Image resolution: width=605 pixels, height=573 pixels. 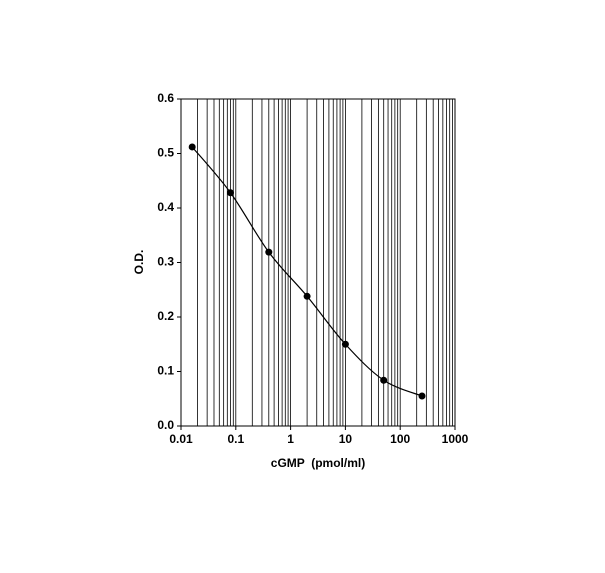 I want to click on x-tick-label: 0.01, so click(x=181, y=439).